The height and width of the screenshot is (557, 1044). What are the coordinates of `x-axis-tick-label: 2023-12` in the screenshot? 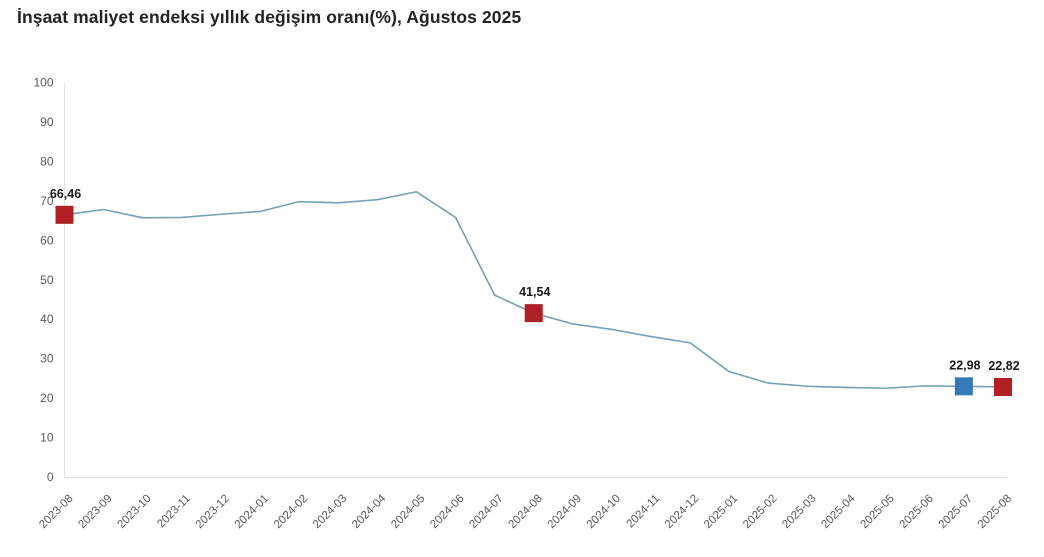 It's located at (213, 512).